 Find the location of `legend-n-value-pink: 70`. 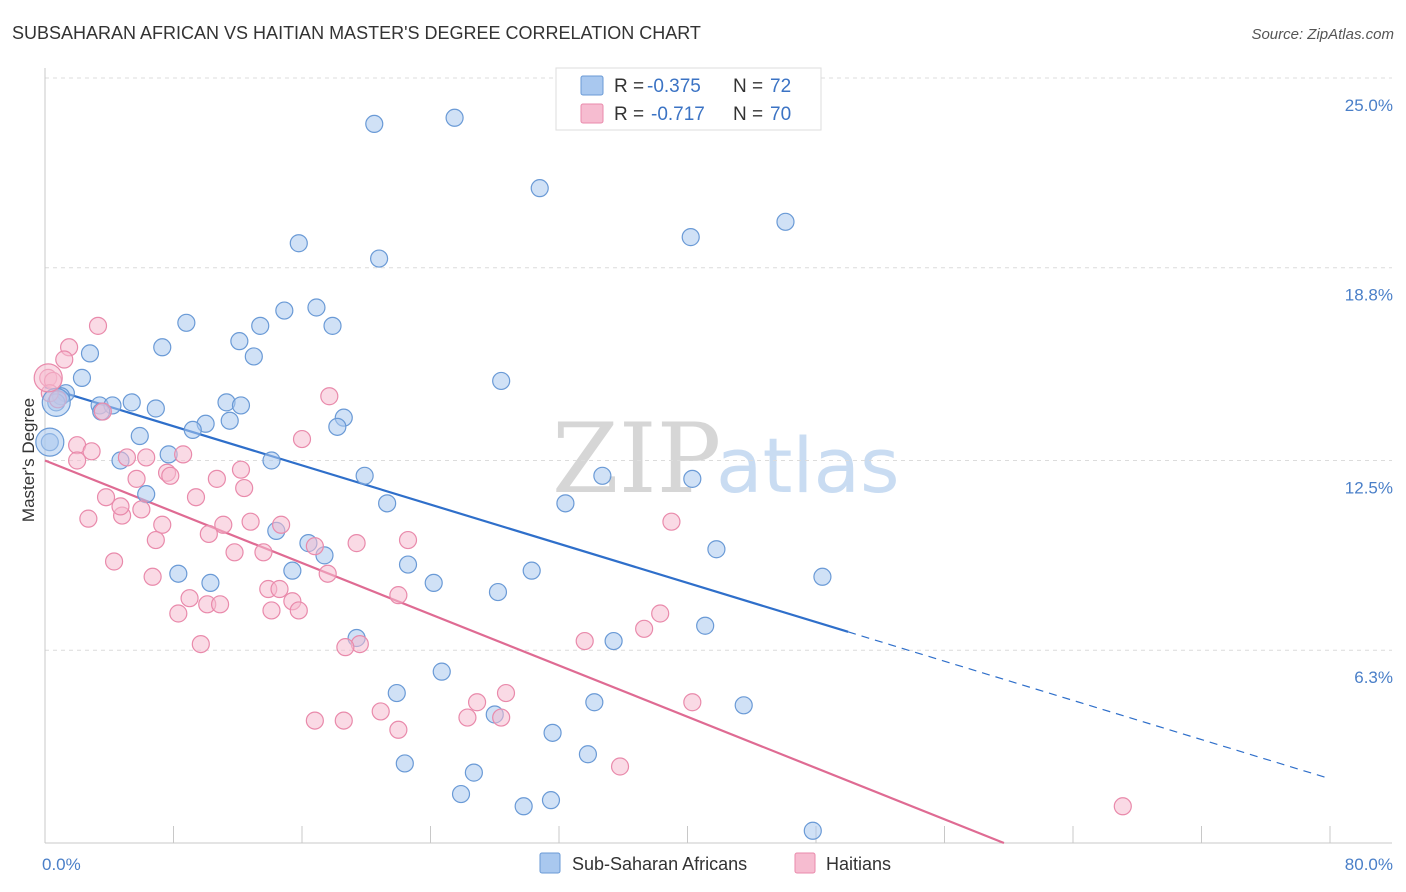

legend-n-value-pink: 70 is located at coordinates (780, 114).